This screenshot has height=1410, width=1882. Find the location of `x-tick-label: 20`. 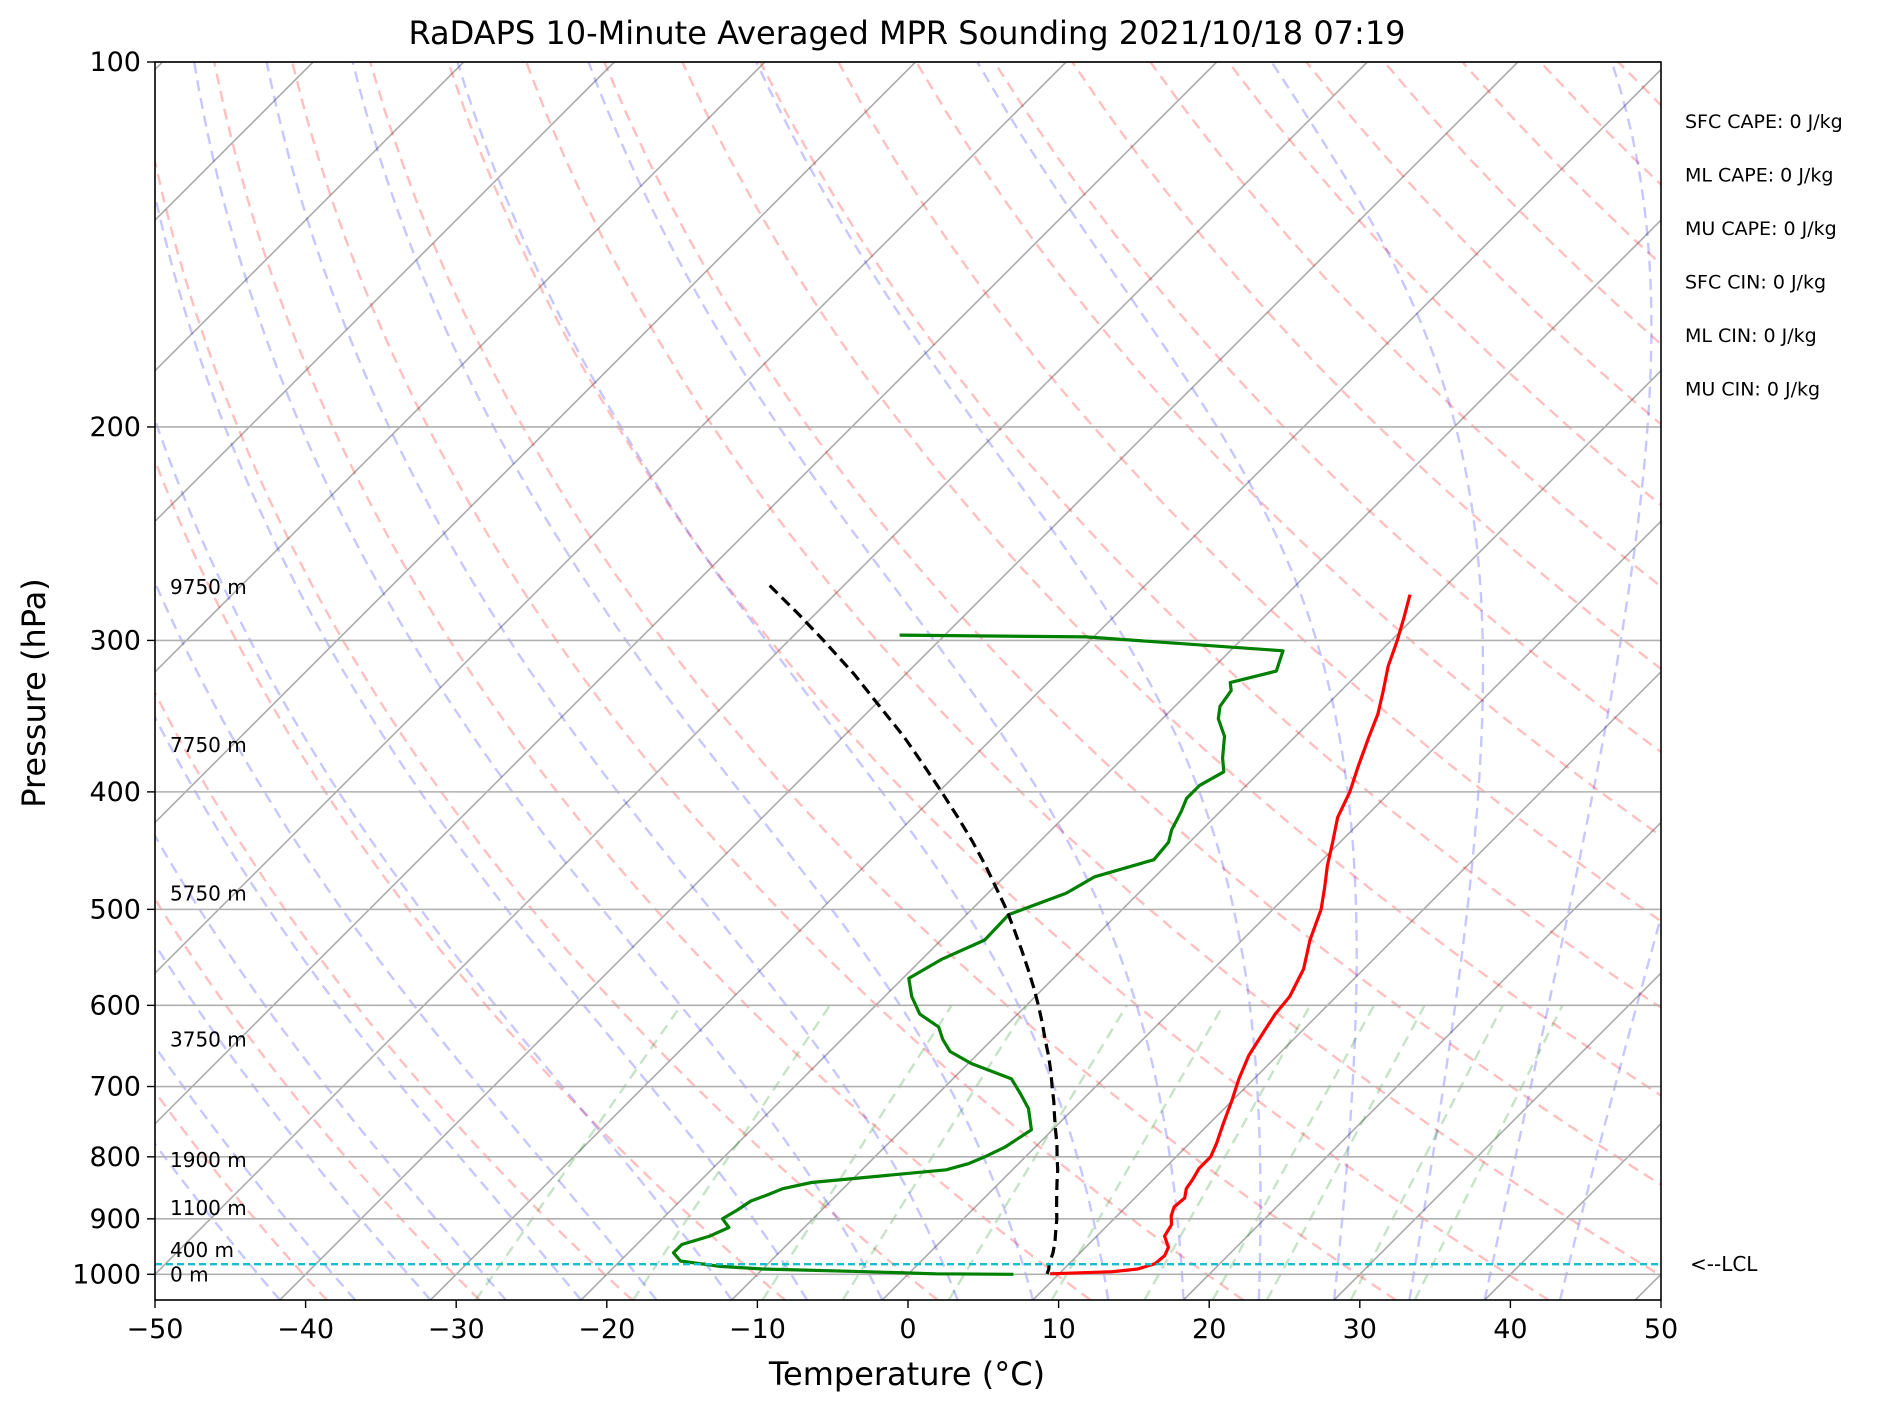

x-tick-label: 20 is located at coordinates (1209, 1329).